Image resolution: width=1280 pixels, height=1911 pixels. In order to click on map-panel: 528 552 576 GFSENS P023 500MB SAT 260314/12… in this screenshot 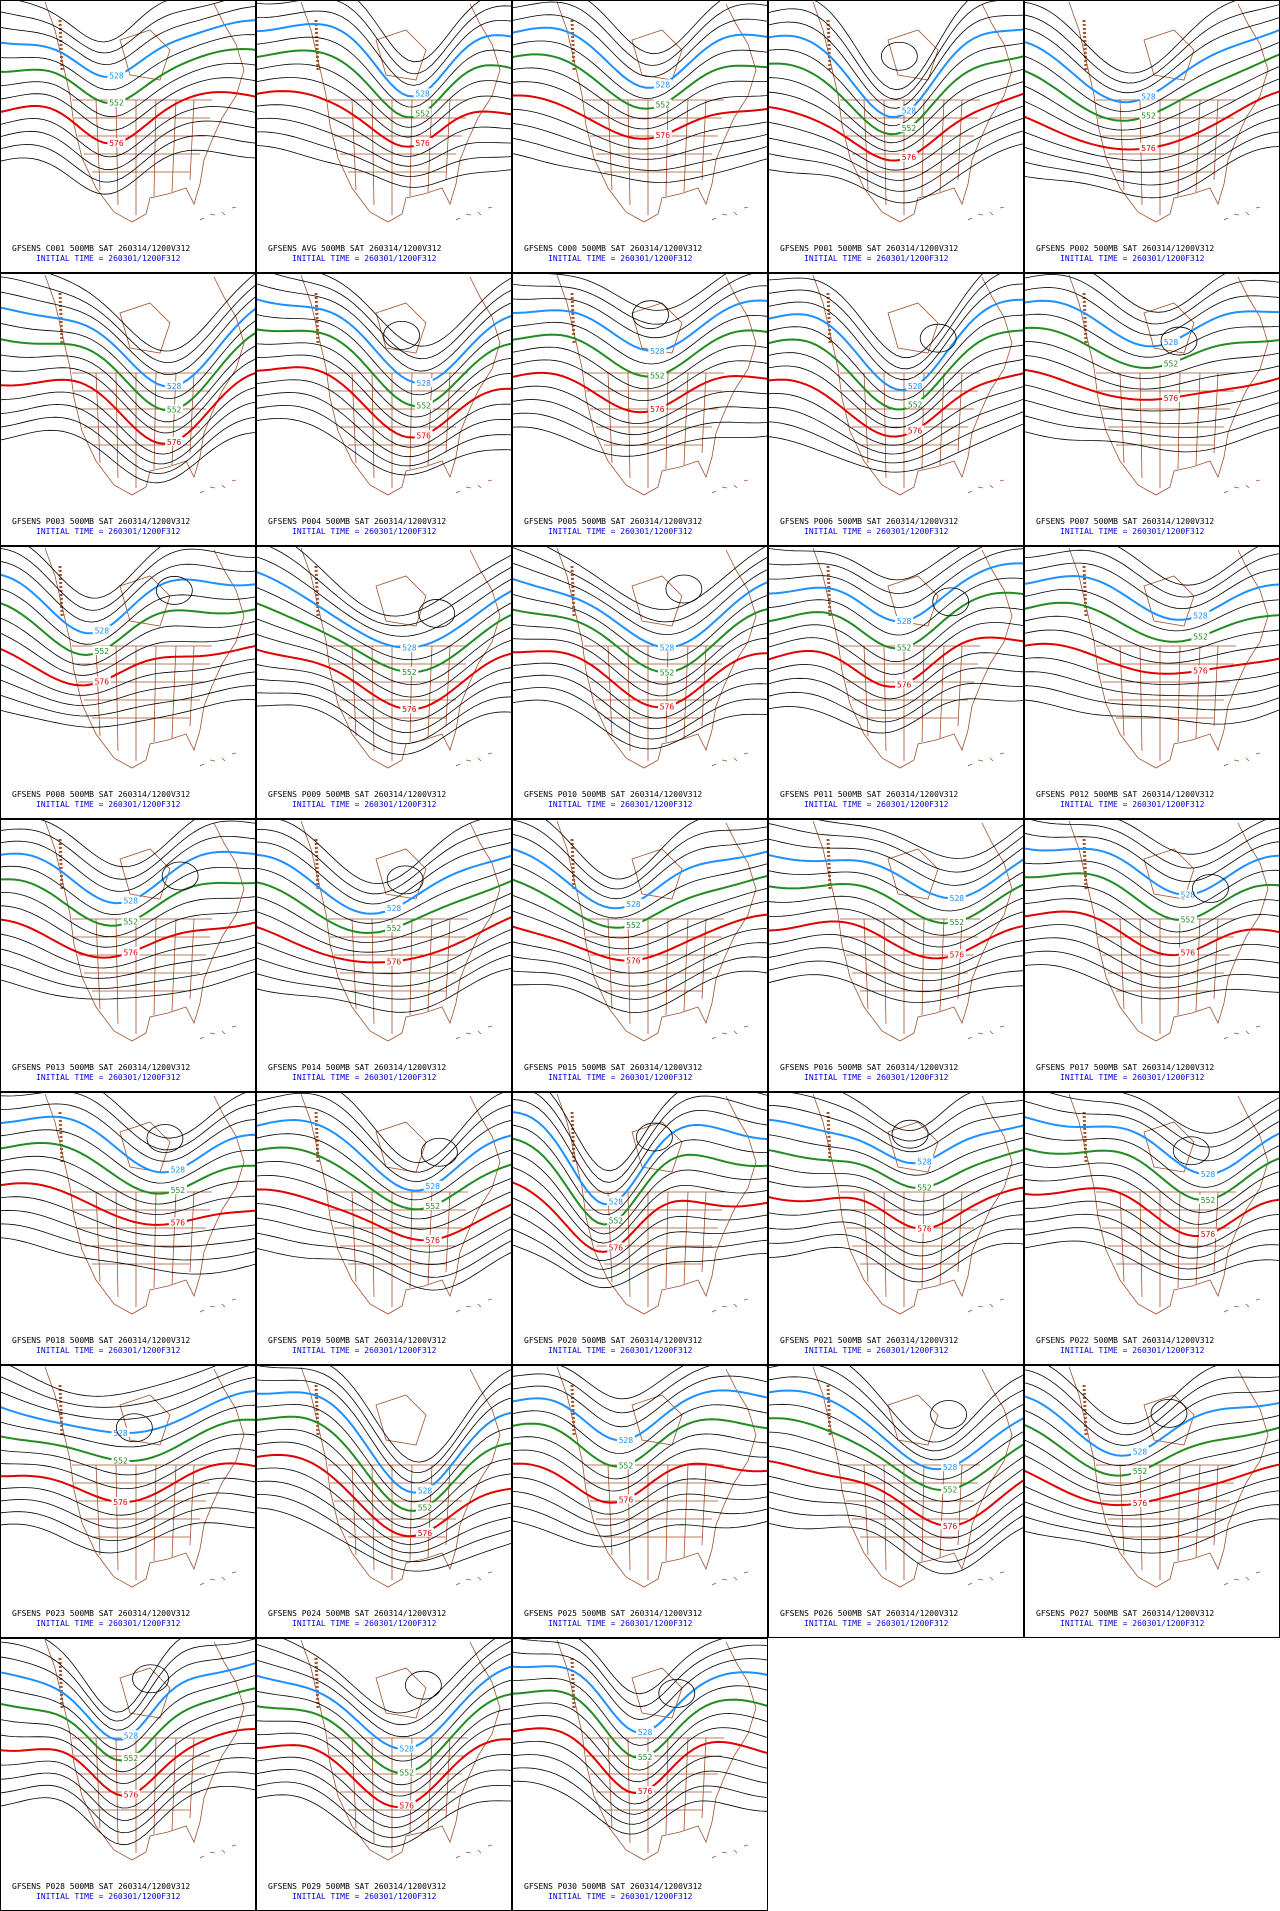, I will do `click(128, 1501)`.